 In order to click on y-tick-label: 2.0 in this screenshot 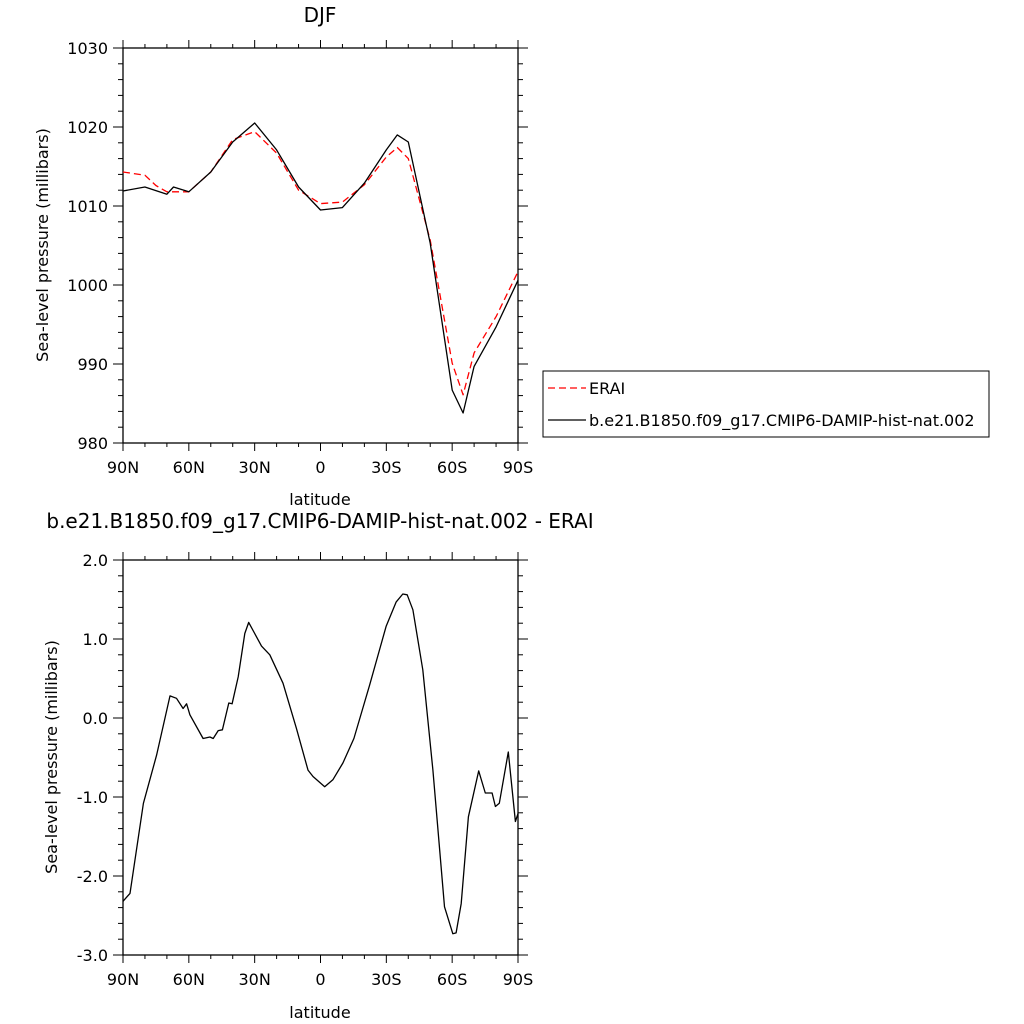, I will do `click(95, 560)`.